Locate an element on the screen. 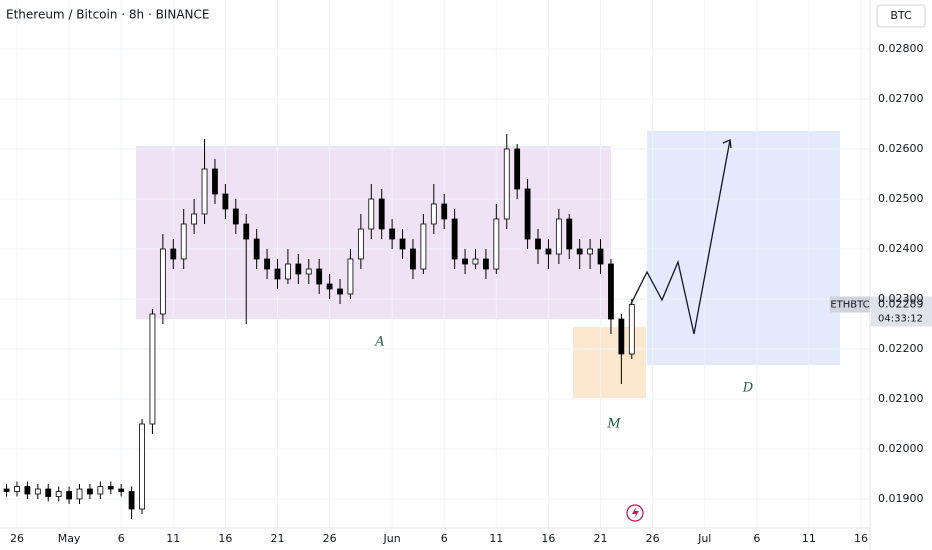  y-tick-label: 0.01900 is located at coordinates (901, 498).